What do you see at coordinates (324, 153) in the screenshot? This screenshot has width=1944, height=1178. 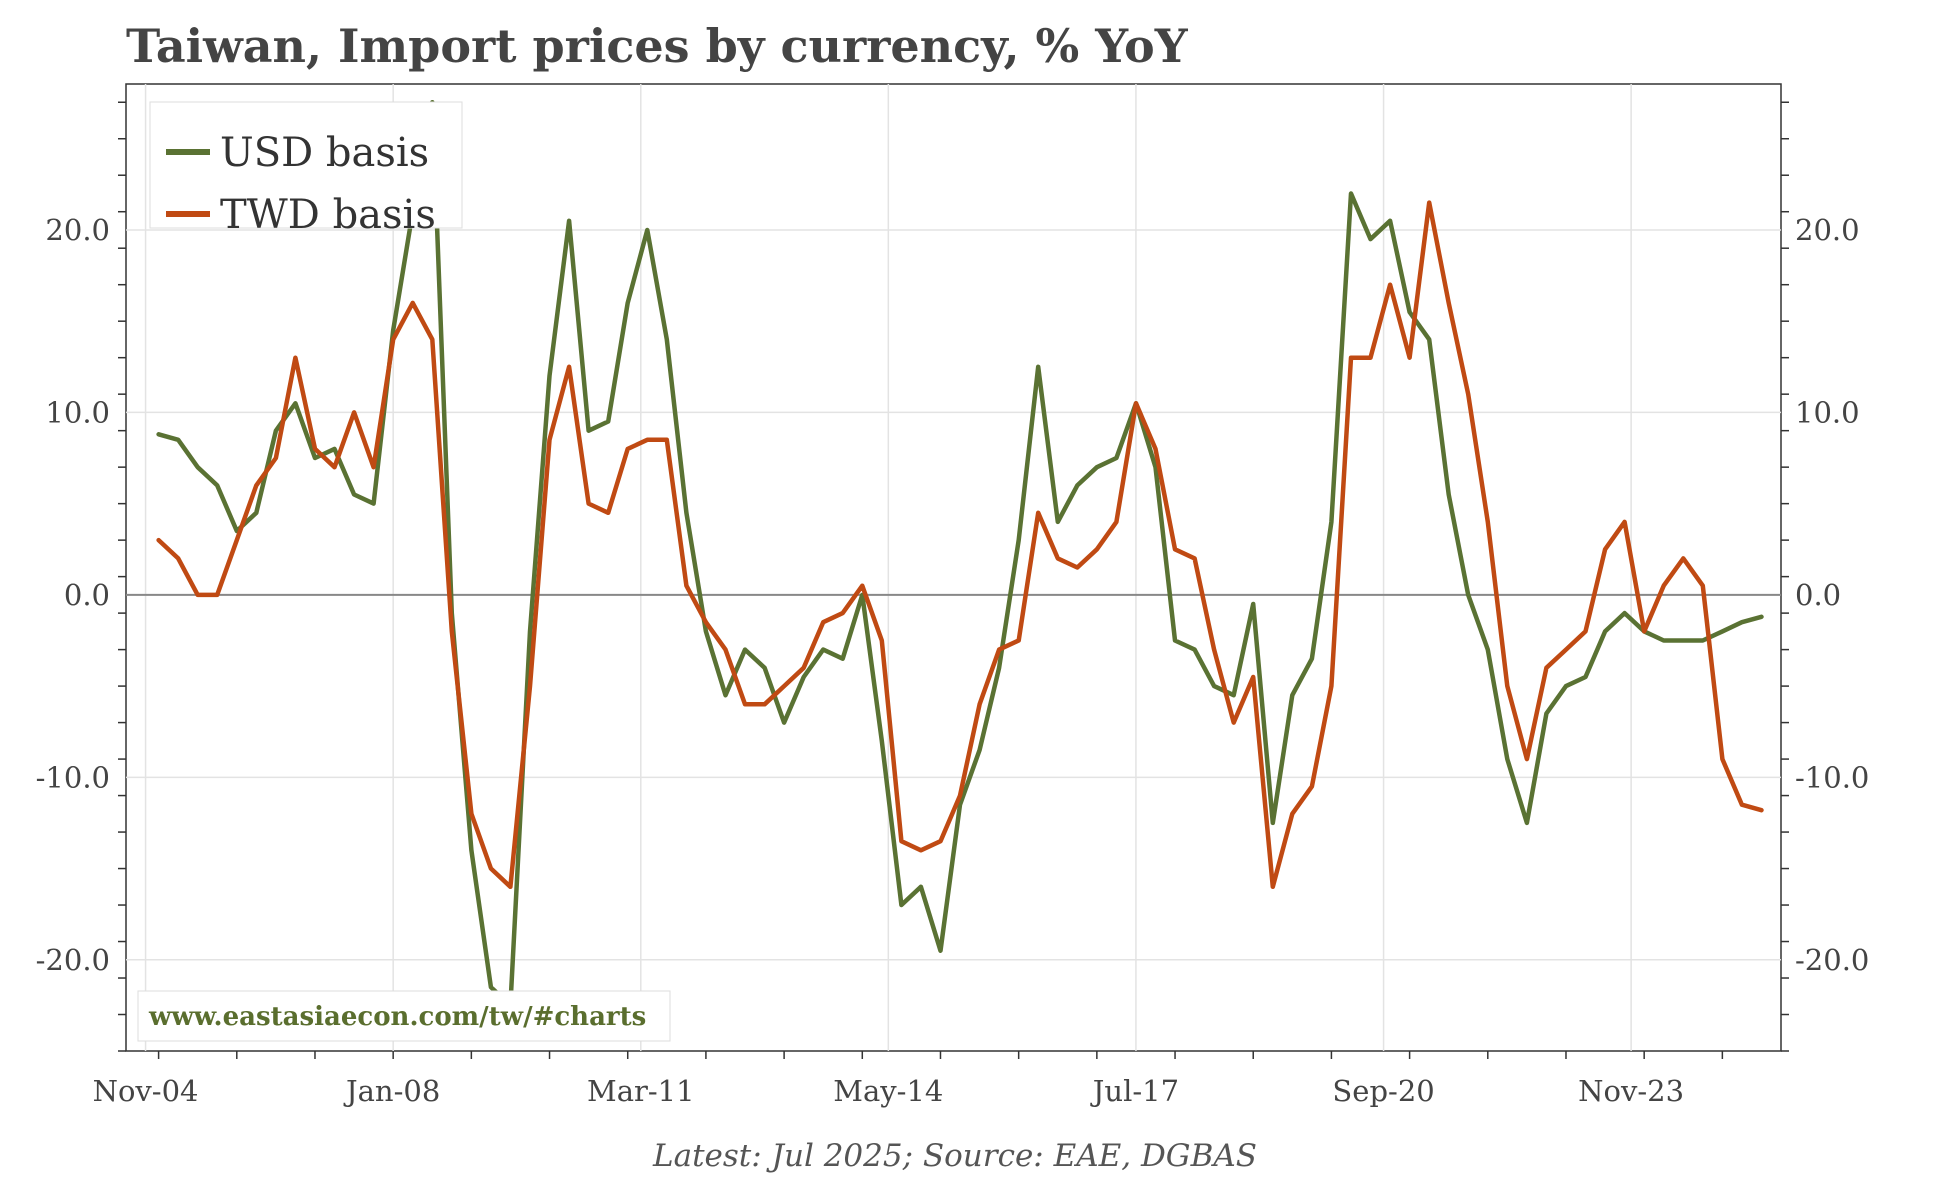 I see `legend-label-usd: USD basis` at bounding box center [324, 153].